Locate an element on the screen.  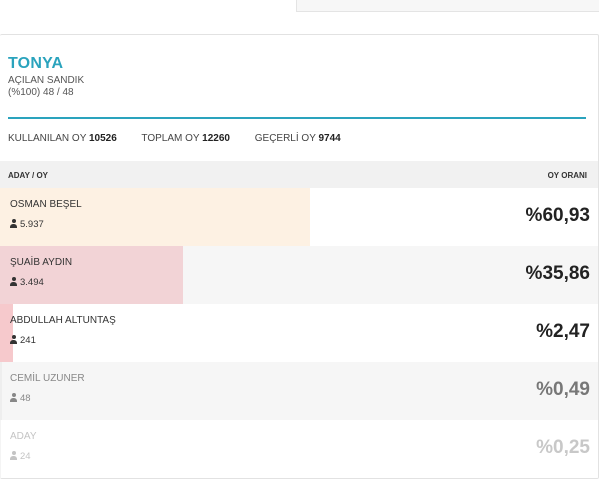
candidate-row: OSMAN BEŞEL 5.937 %60,93 is located at coordinates (299, 217).